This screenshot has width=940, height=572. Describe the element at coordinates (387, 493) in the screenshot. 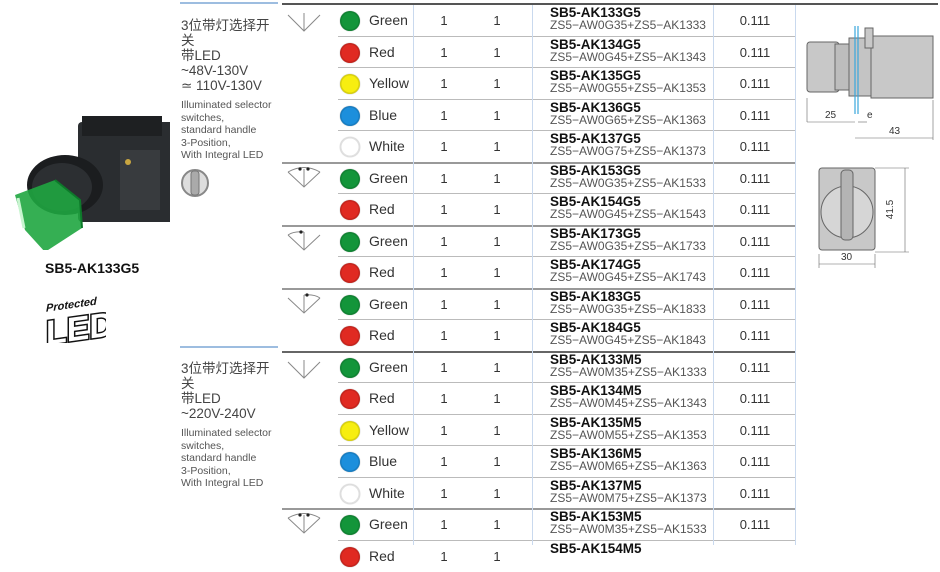

I see `color-name: White` at that location.